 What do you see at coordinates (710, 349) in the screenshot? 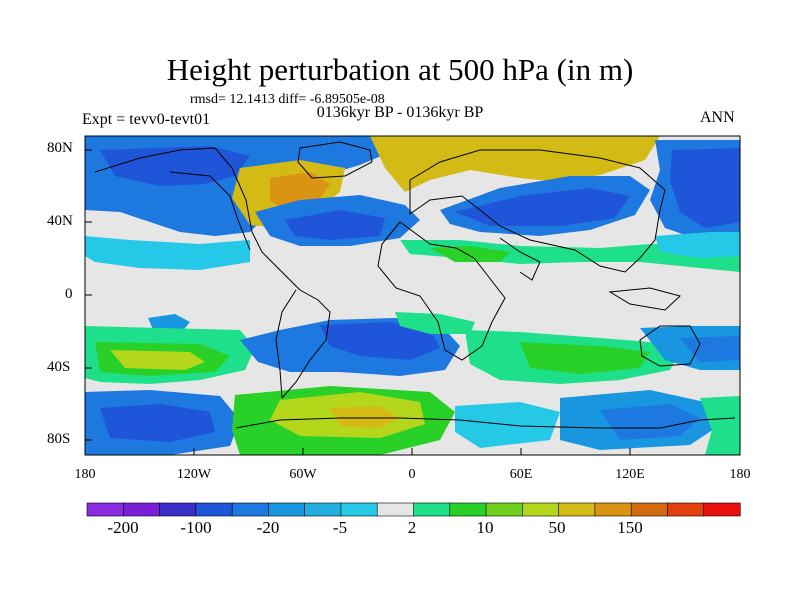
I see `tasman-blue-core` at bounding box center [710, 349].